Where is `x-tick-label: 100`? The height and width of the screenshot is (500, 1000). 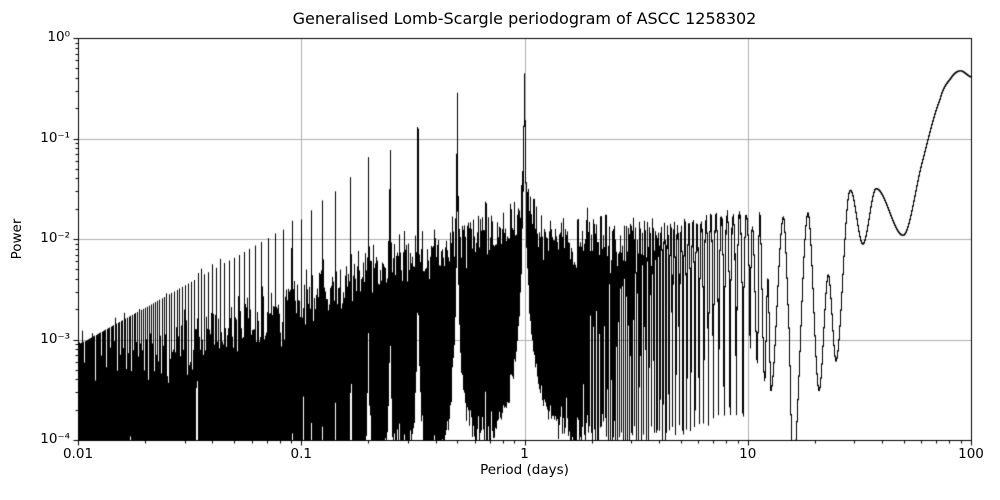
x-tick-label: 100 is located at coordinates (971, 454).